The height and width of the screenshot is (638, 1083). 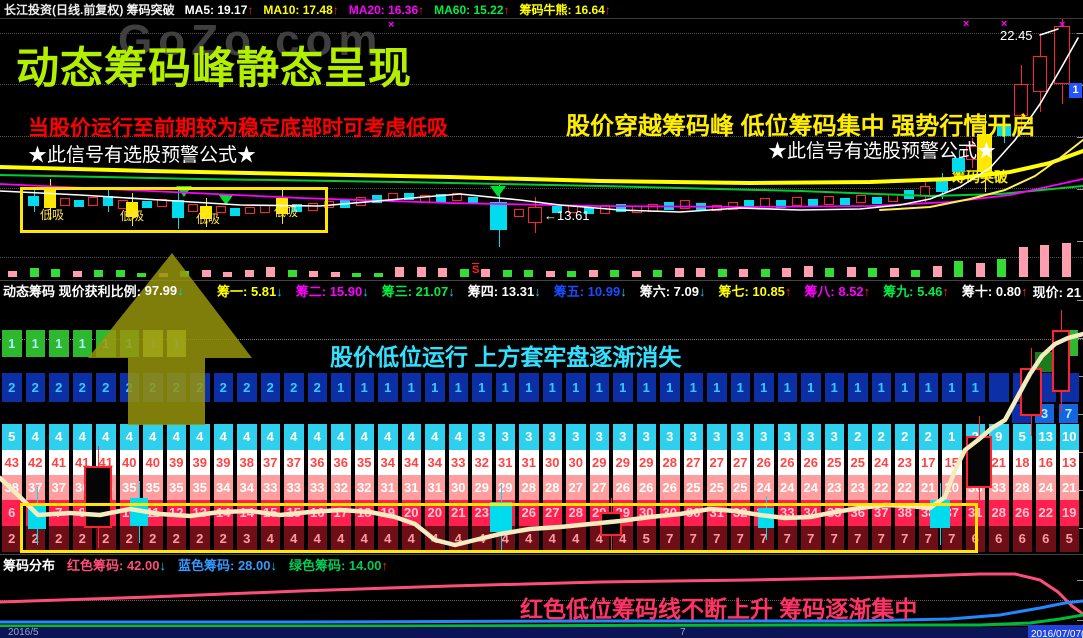 I want to click on chip-cell: 31, so click(x=435, y=487).